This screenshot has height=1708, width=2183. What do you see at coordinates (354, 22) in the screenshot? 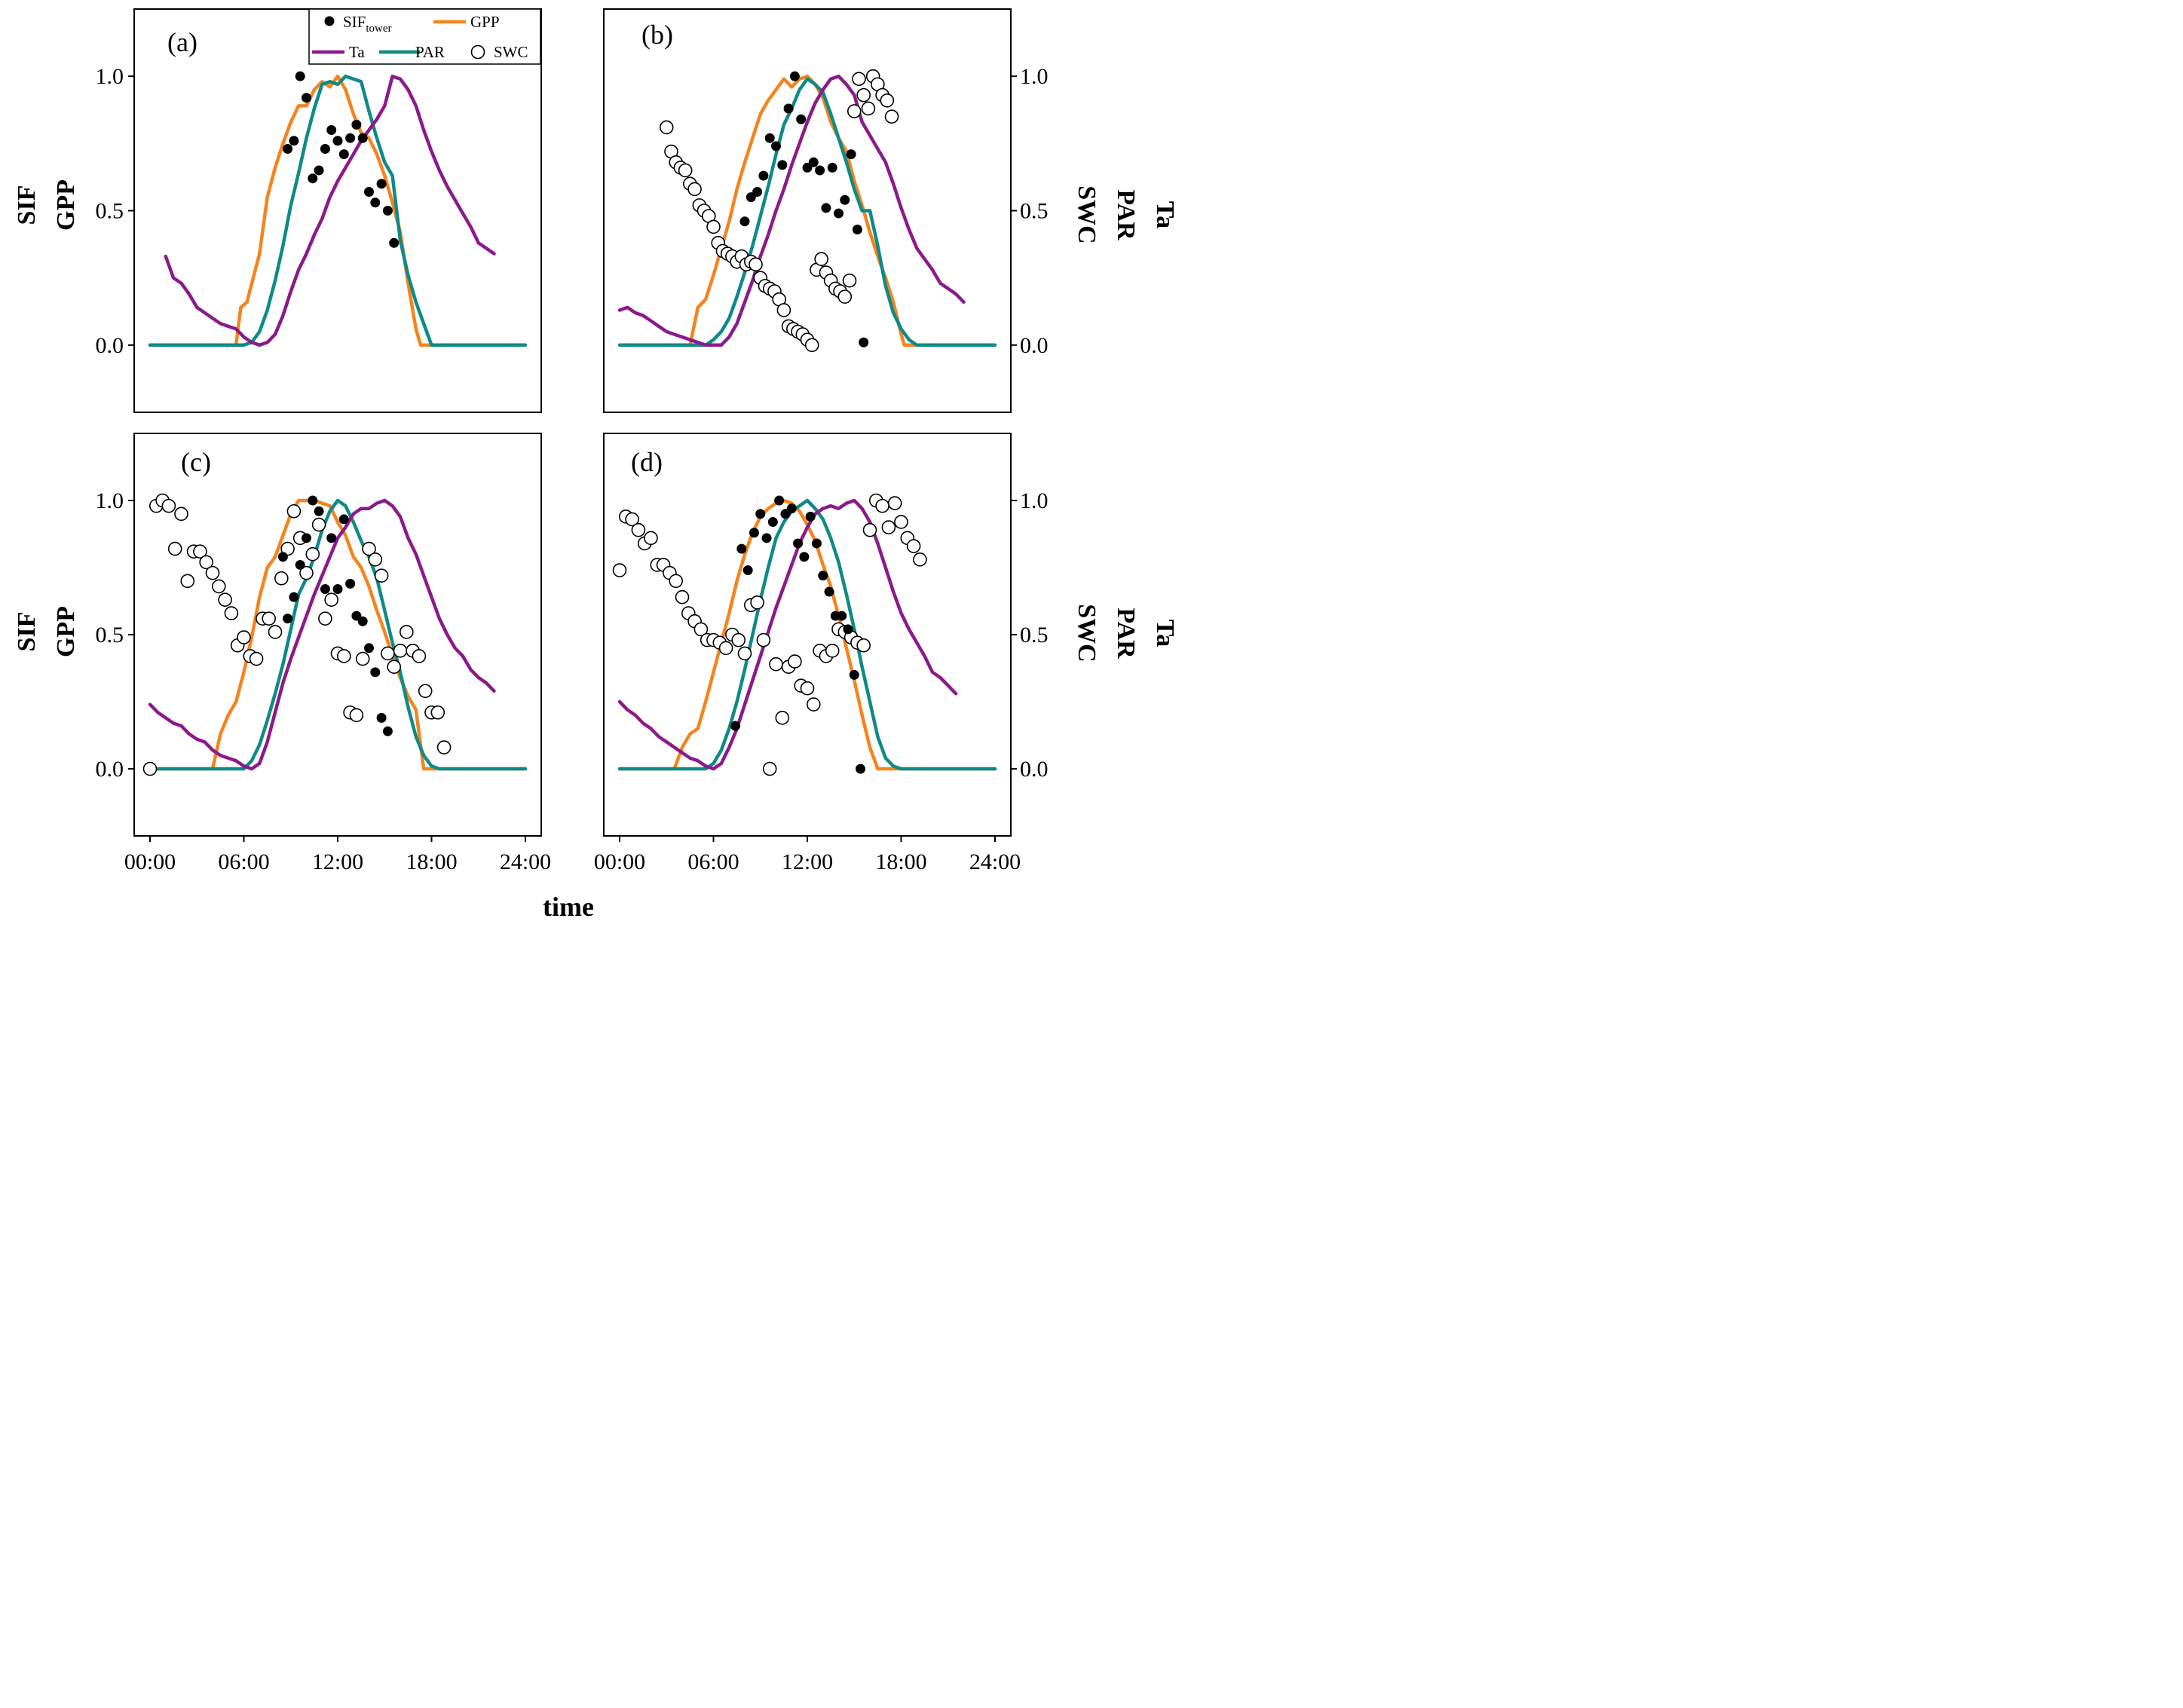
I see `legend-sif-main: SIF` at bounding box center [354, 22].